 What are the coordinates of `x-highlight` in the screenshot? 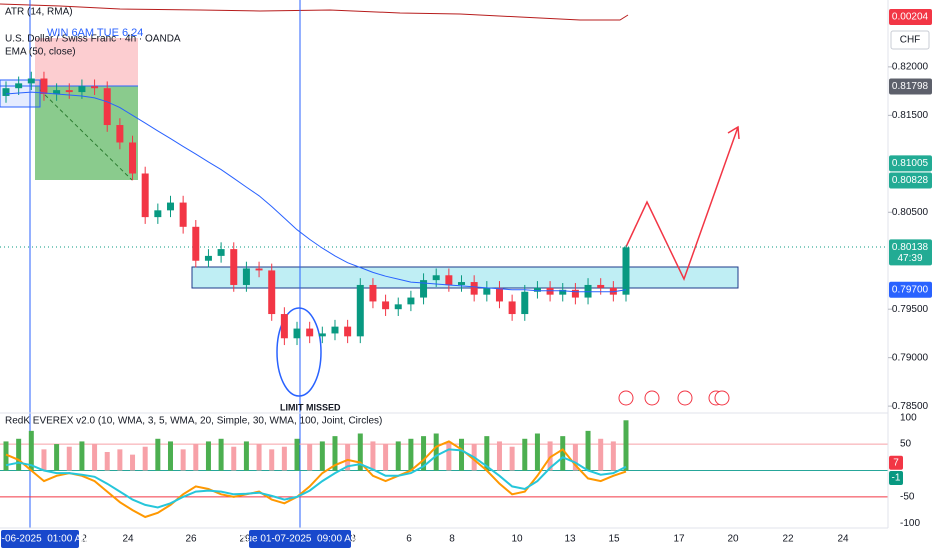 It's located at (40, 539).